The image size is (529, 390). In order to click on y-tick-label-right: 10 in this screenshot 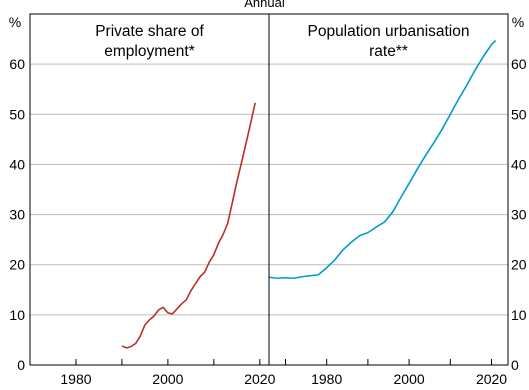, I will do `click(519, 315)`.